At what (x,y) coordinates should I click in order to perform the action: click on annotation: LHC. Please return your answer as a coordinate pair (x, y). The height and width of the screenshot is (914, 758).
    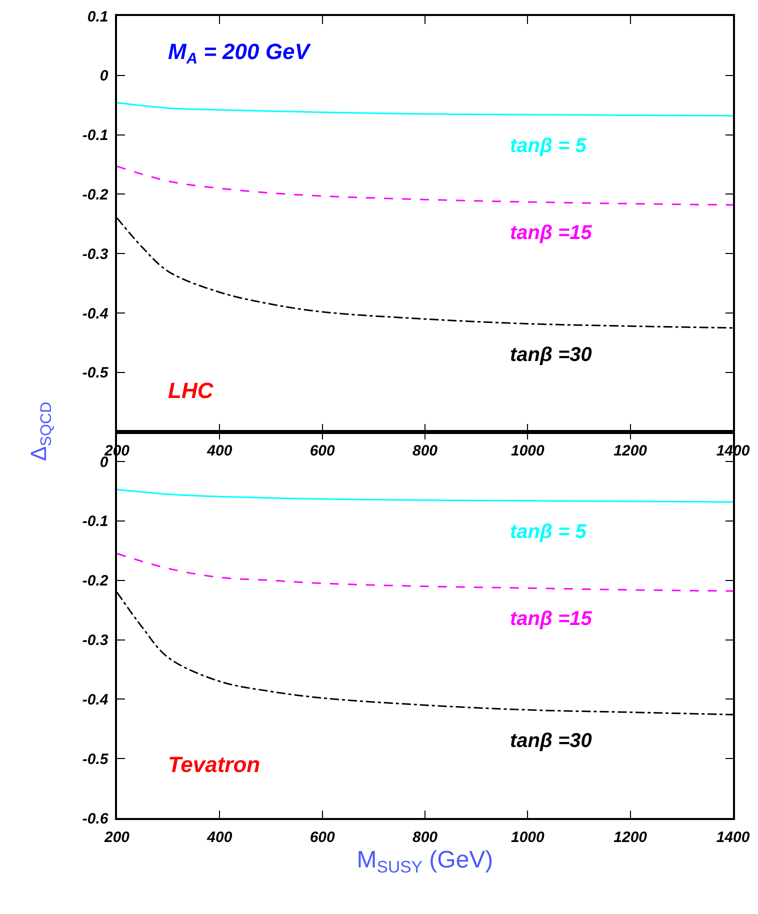
    Looking at the image, I should click on (191, 390).